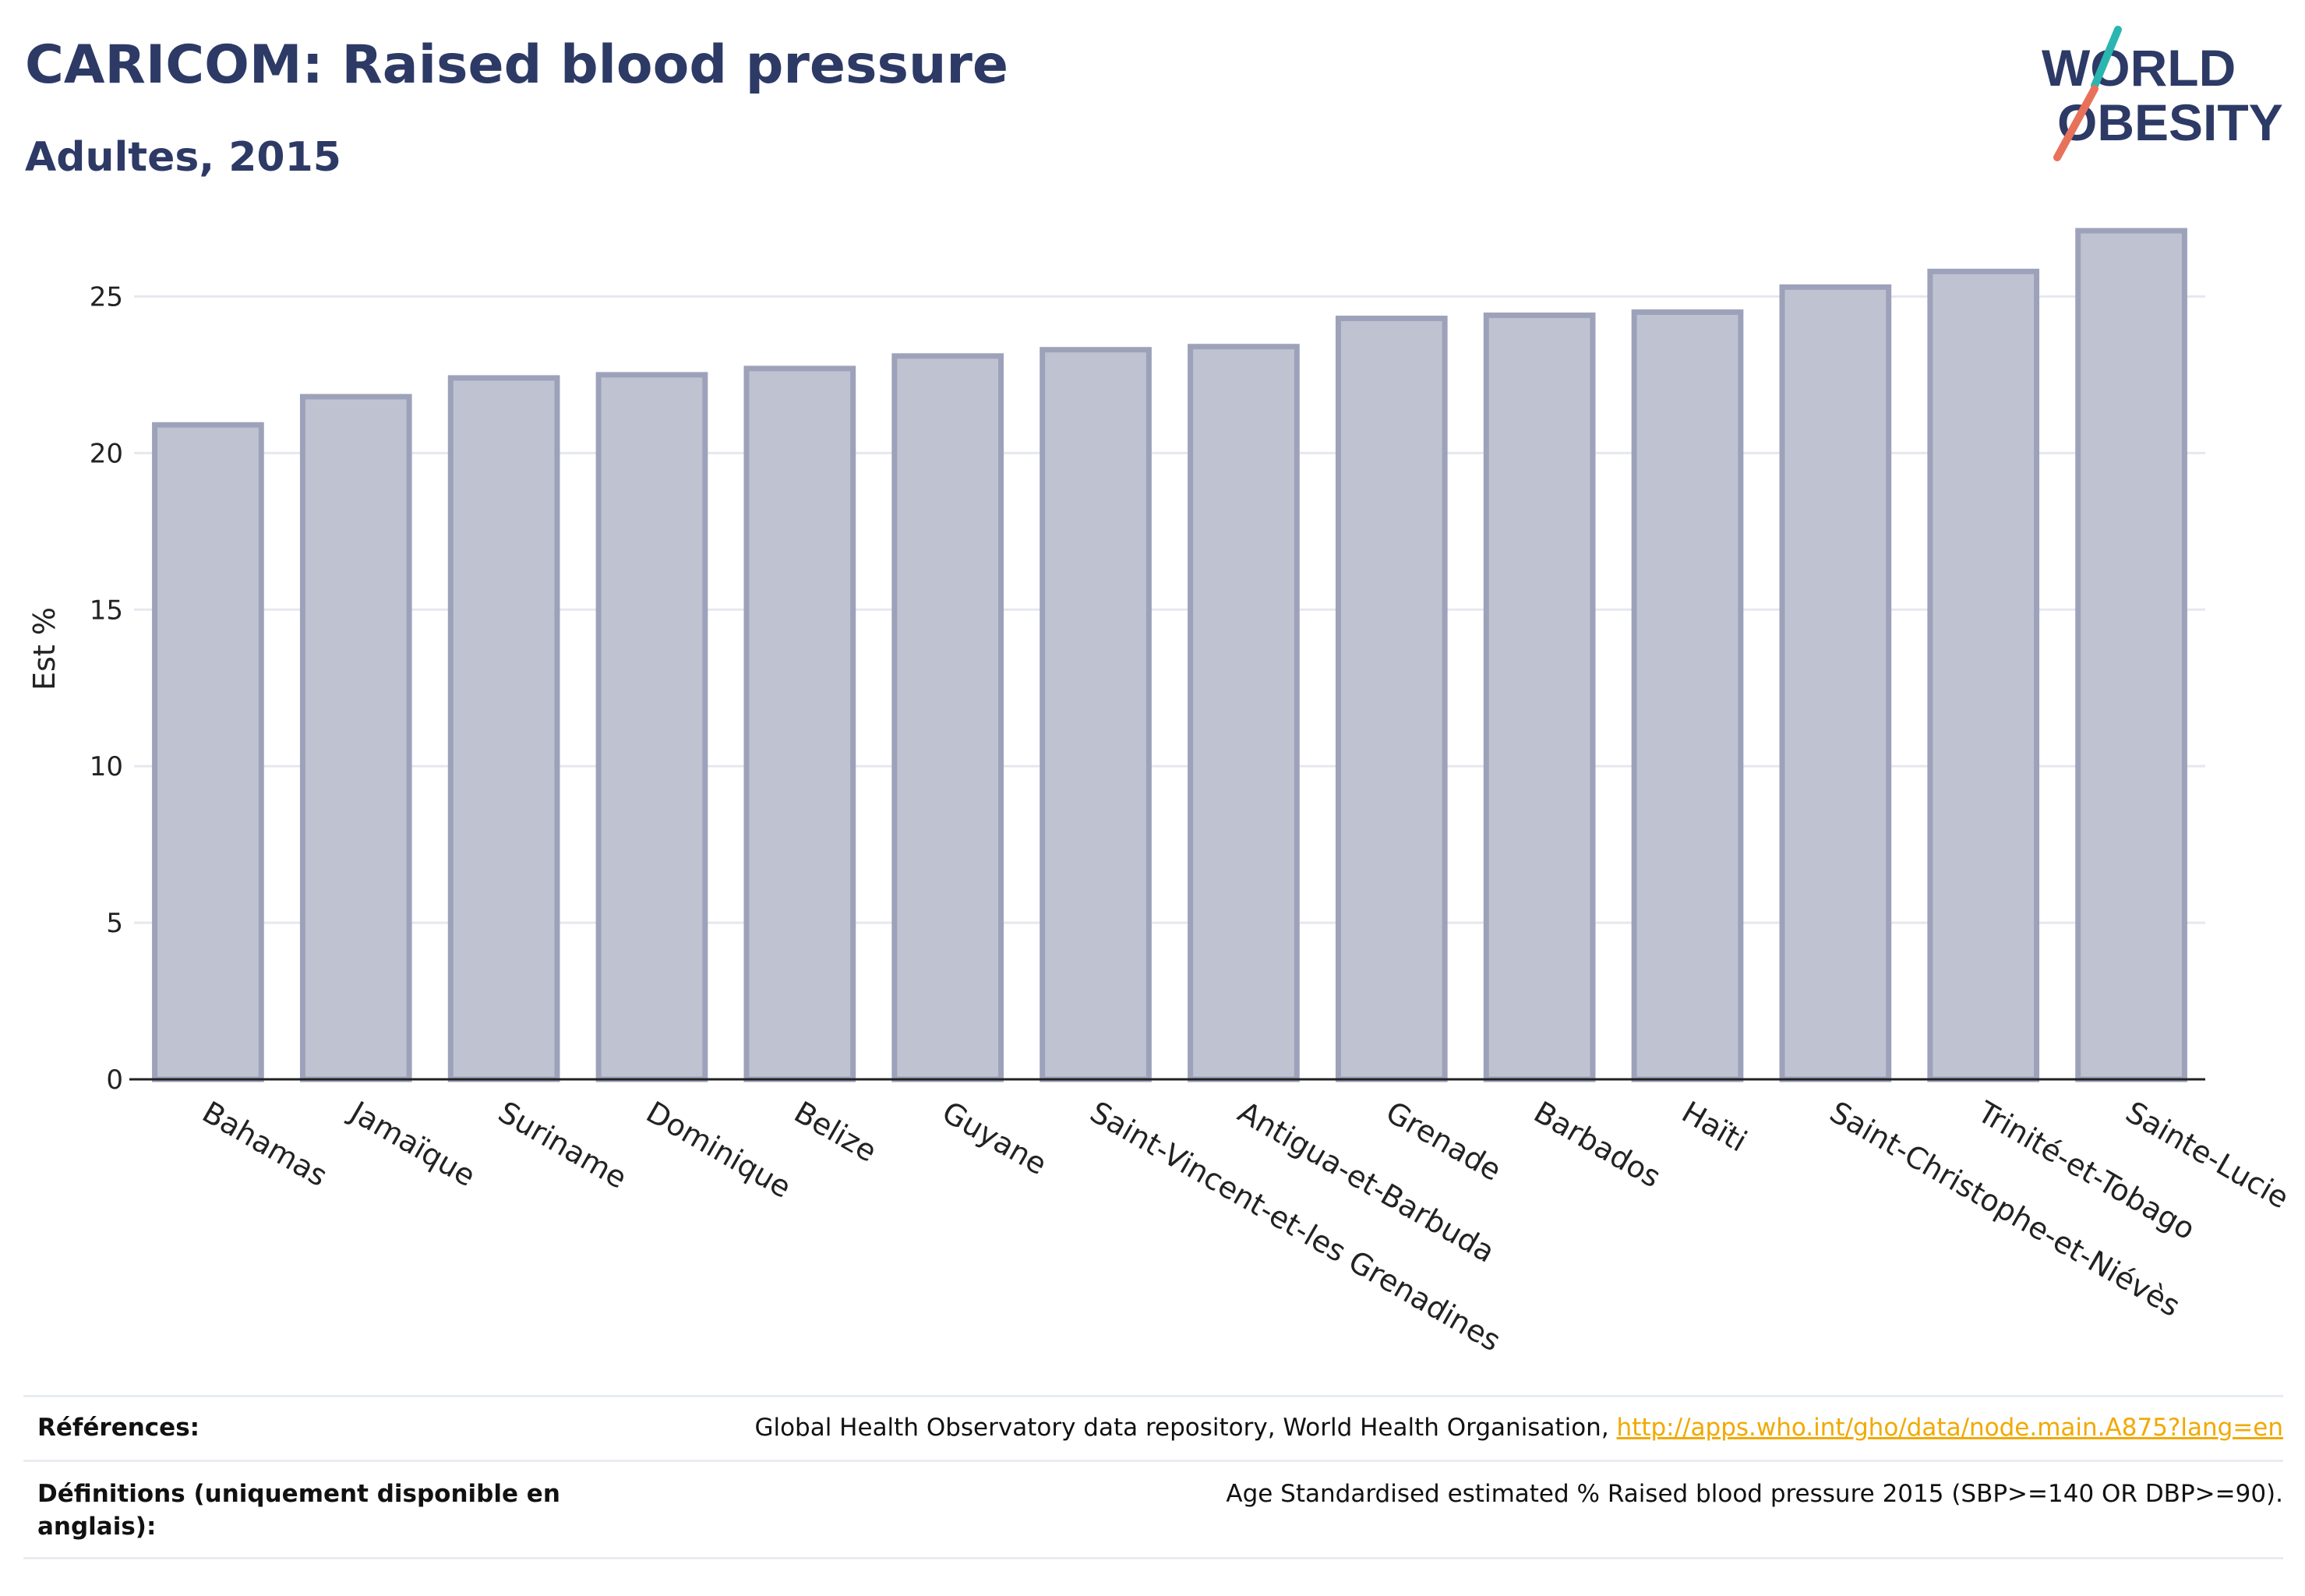  Describe the element at coordinates (1597, 1145) in the screenshot. I see `x-tick-label: Barbados` at that location.